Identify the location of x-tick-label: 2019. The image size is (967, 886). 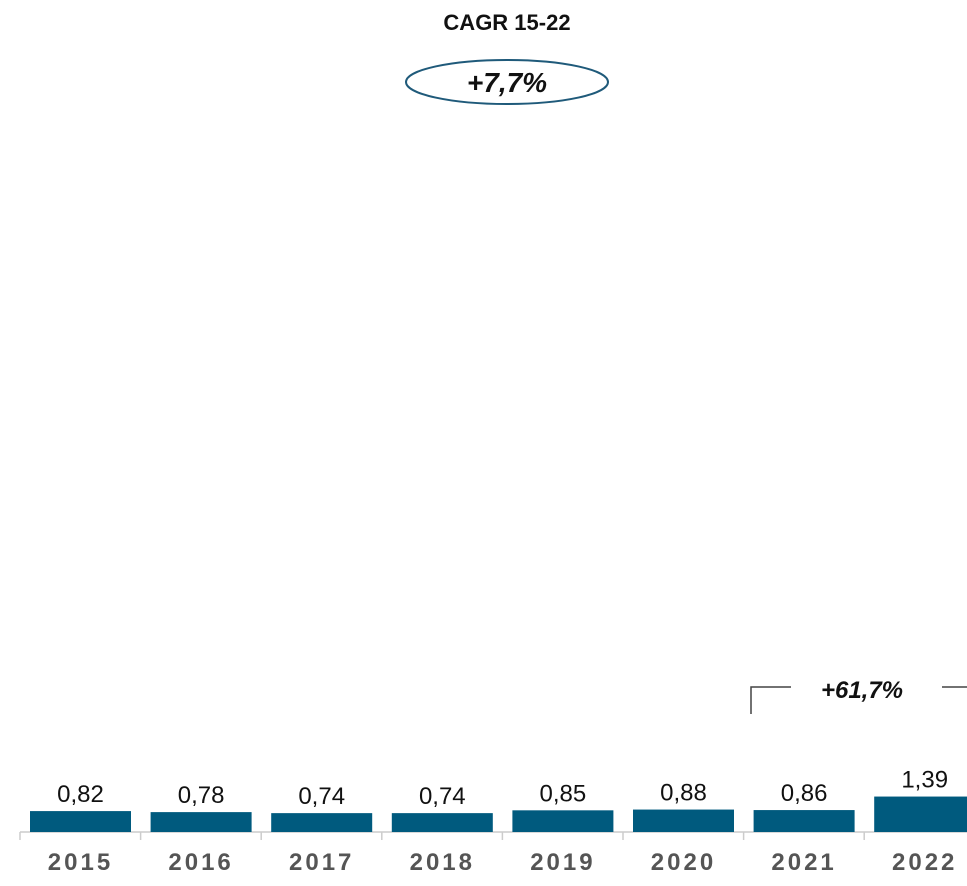
(562, 862).